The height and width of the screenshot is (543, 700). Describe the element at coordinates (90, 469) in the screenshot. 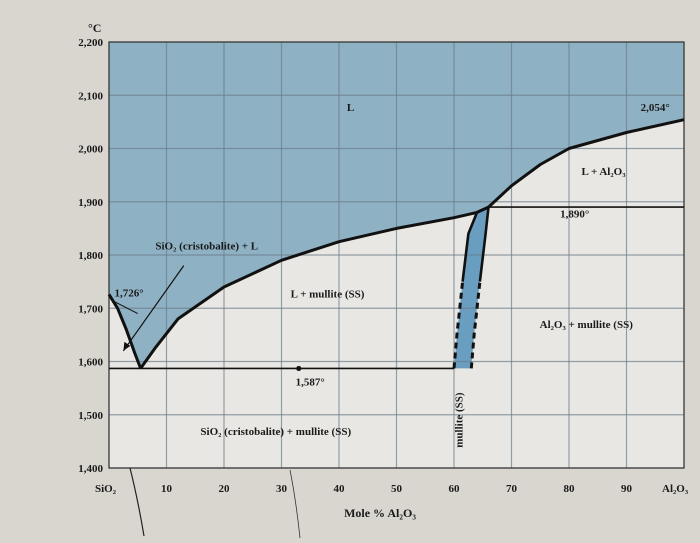

I see `y-tick-label: 1,400` at that location.